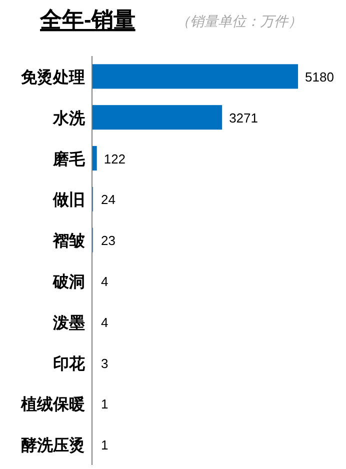 The image size is (346, 469). Describe the element at coordinates (239, 21) in the screenshot. I see `chart-subtitle: （销量单位：万件）` at that location.